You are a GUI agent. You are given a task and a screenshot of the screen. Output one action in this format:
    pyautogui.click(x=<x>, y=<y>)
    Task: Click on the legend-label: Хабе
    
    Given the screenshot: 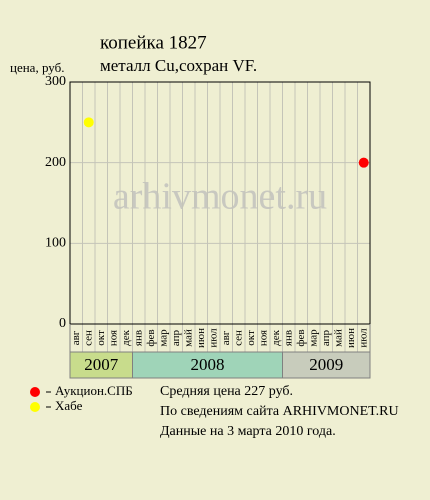 What is the action you would take?
    pyautogui.click(x=69, y=405)
    